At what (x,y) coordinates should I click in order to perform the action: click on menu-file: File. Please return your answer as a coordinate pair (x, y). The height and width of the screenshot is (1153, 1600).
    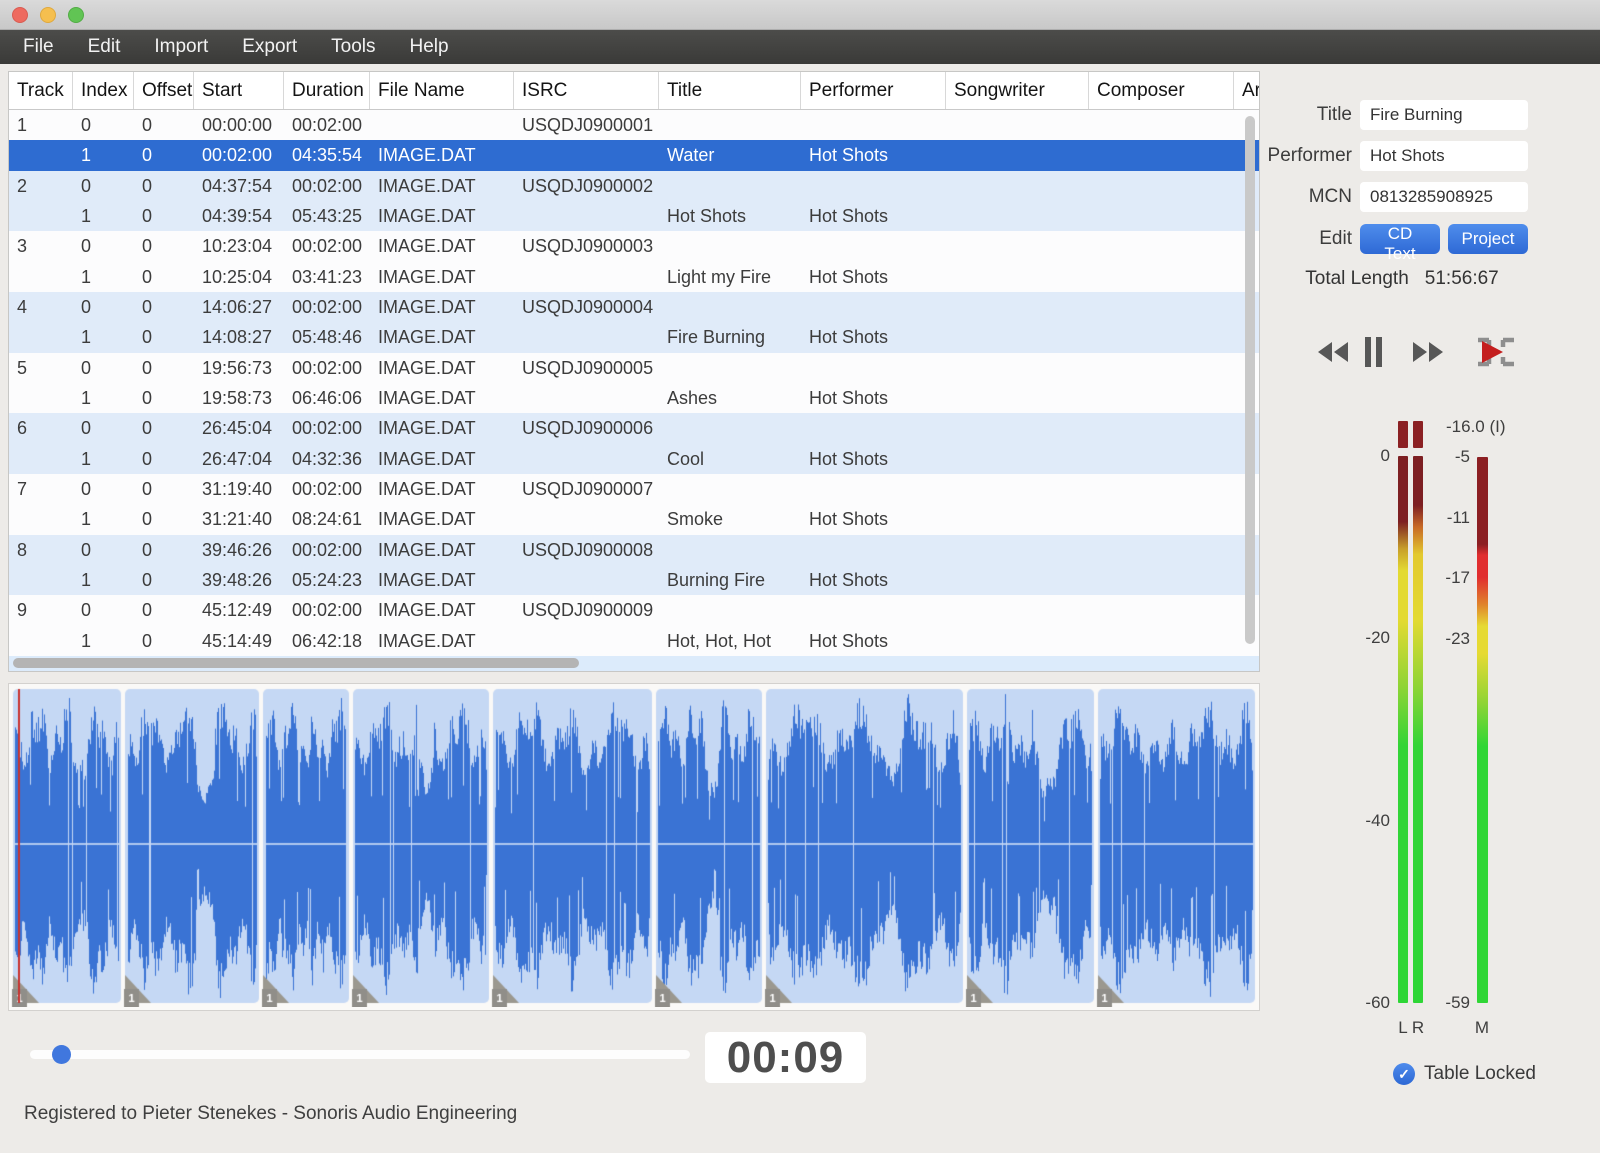
    Looking at the image, I should click on (38, 46).